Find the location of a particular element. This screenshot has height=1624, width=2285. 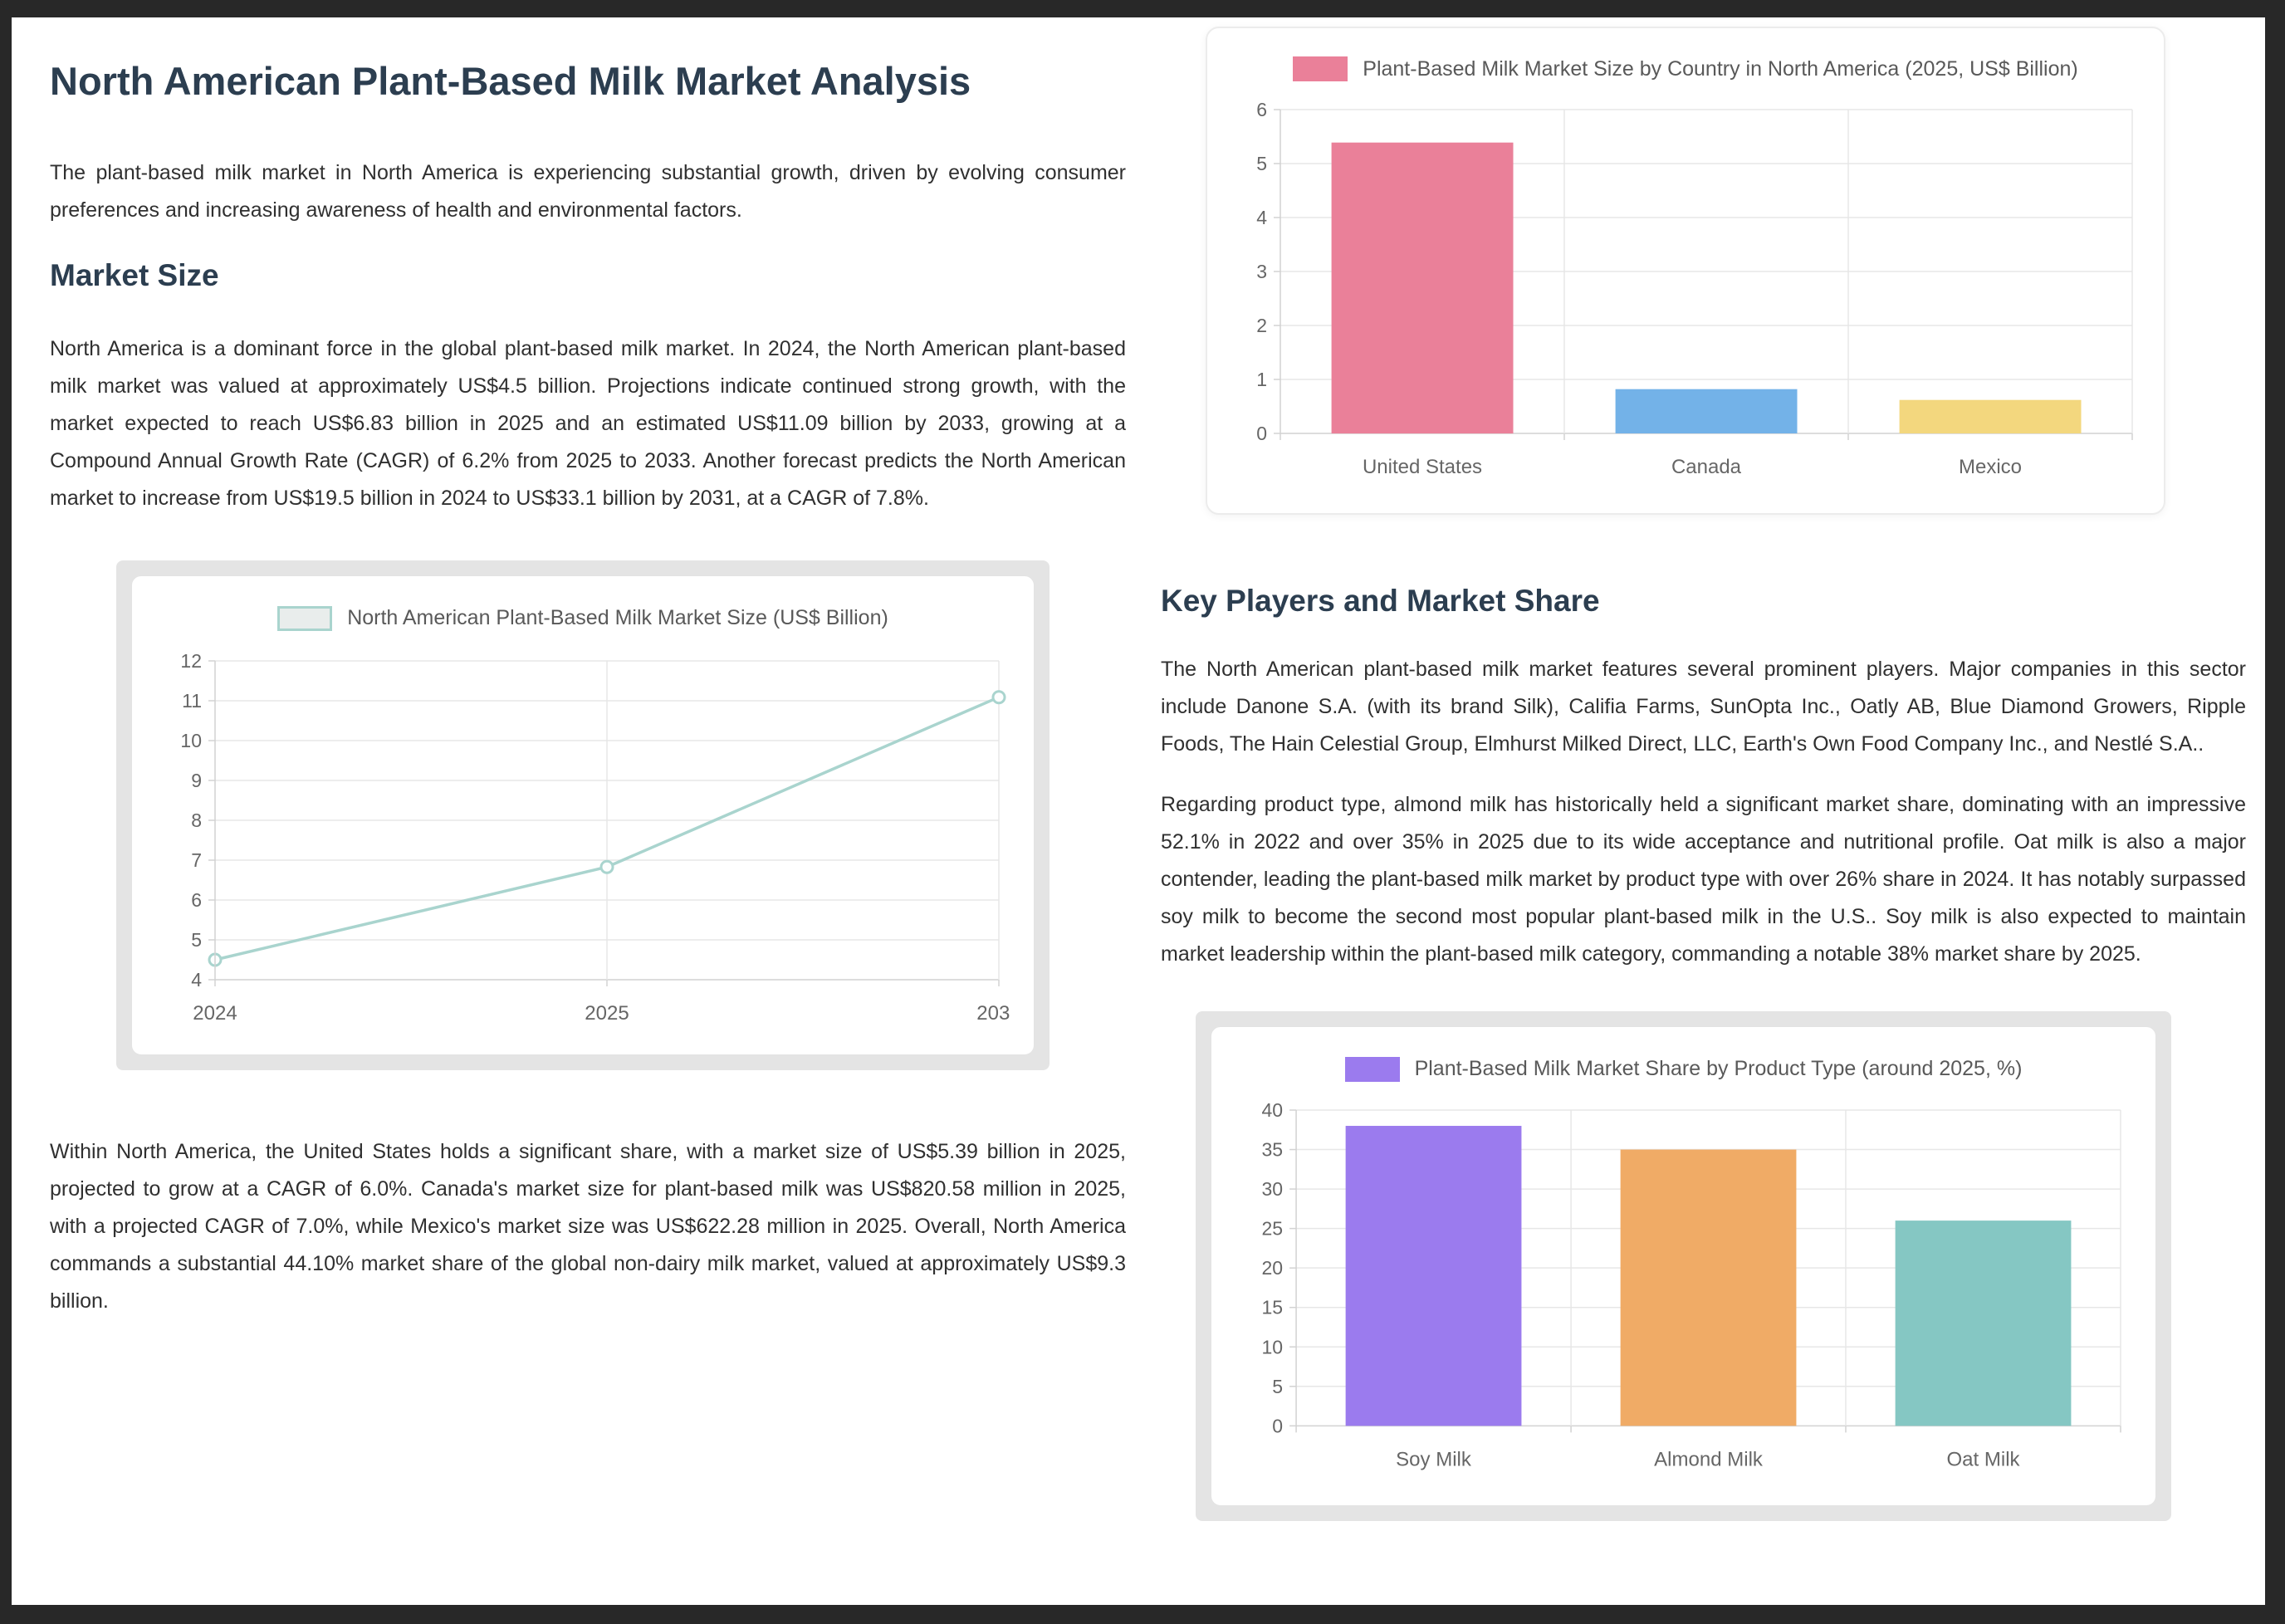

x-category-label: 2025 is located at coordinates (607, 1013).